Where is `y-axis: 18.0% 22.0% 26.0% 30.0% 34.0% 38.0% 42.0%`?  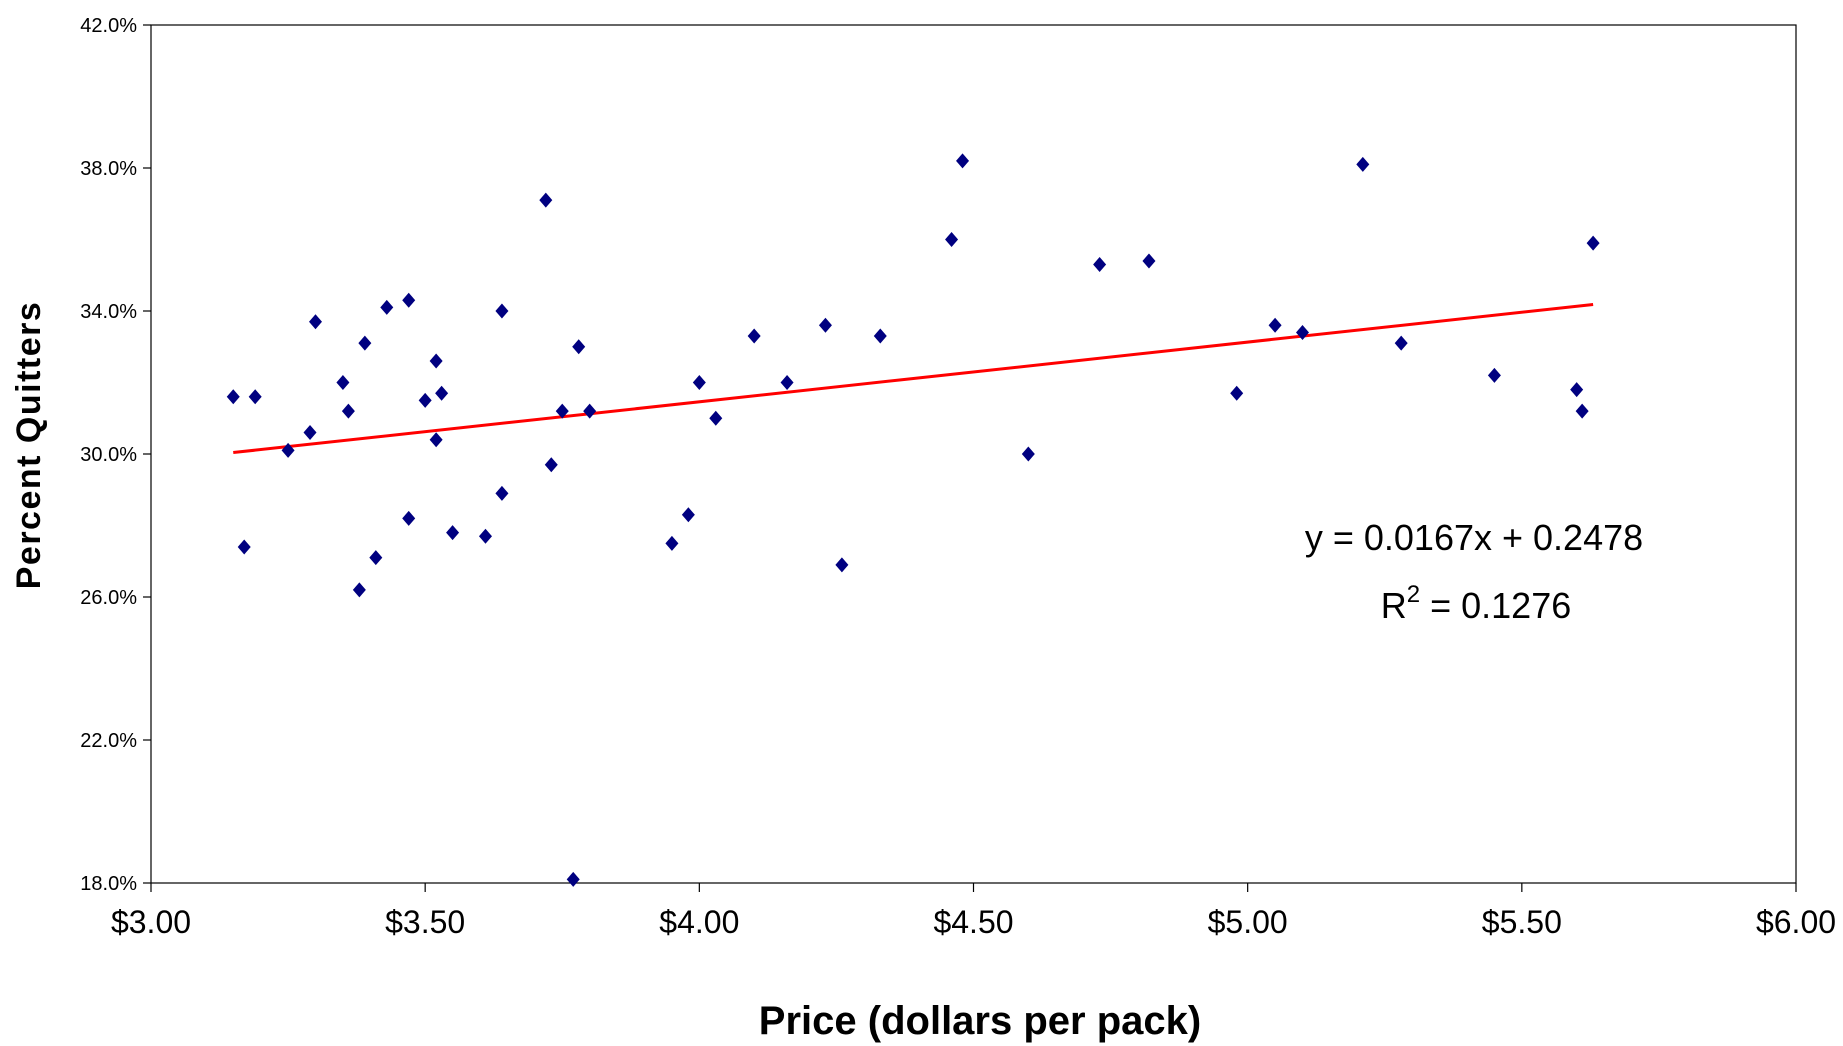 y-axis: 18.0% 22.0% 26.0% 30.0% 34.0% 38.0% 42.0% is located at coordinates (115, 455).